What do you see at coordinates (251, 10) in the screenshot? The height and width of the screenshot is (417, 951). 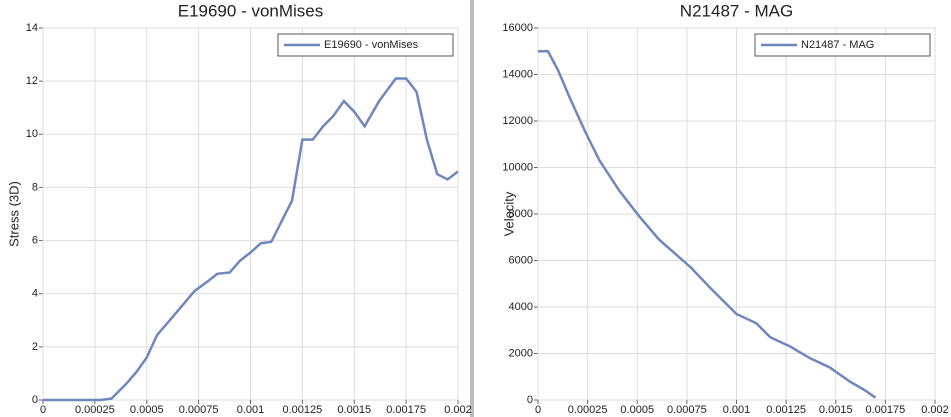 I see `chart-title: E19690 - vonMises` at bounding box center [251, 10].